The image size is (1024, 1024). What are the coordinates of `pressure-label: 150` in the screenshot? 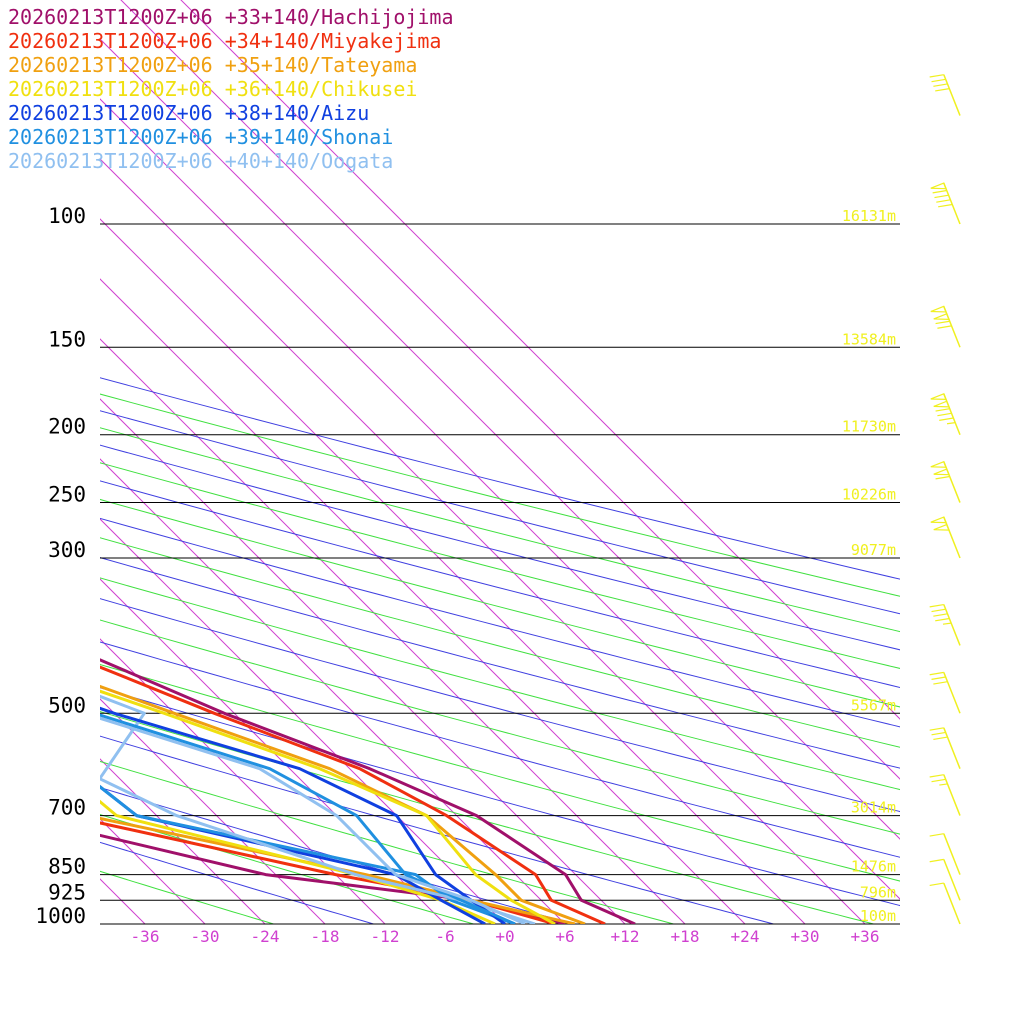 It's located at (67, 339).